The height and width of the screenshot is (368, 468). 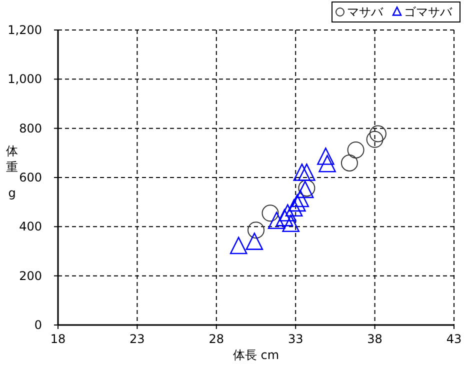 I want to click on y-axis-title: 体重 g, so click(x=12, y=172).